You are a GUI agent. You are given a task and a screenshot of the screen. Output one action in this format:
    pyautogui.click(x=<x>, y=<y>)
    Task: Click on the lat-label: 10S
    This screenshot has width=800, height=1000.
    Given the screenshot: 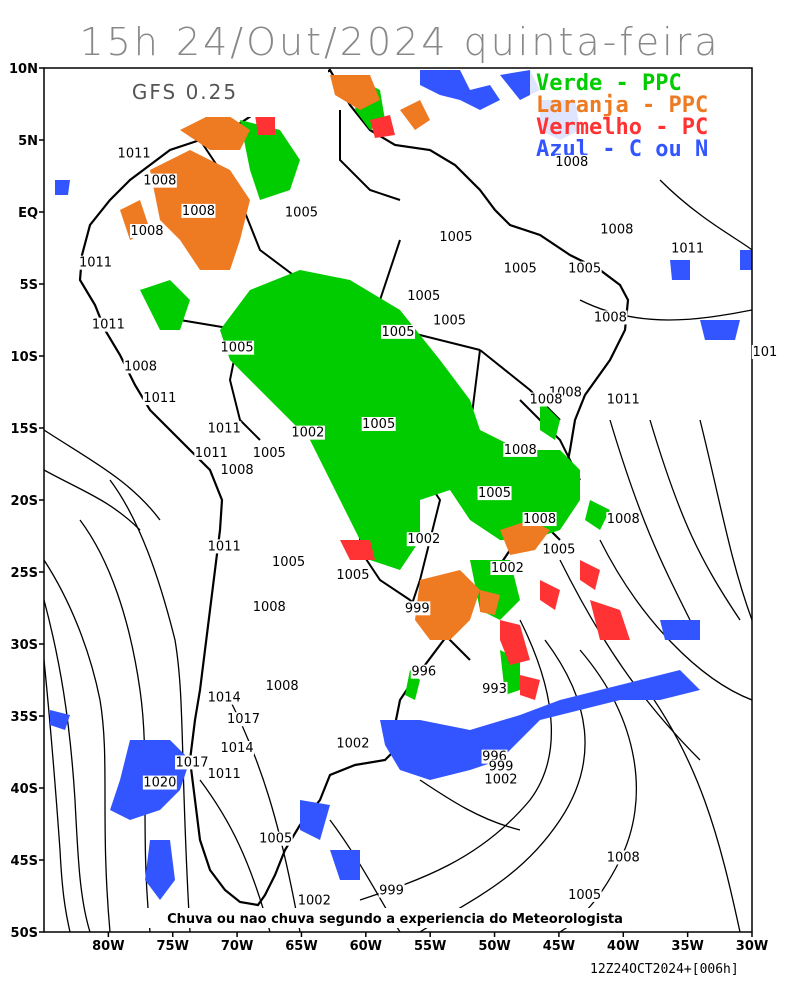 What is the action you would take?
    pyautogui.click(x=24, y=357)
    